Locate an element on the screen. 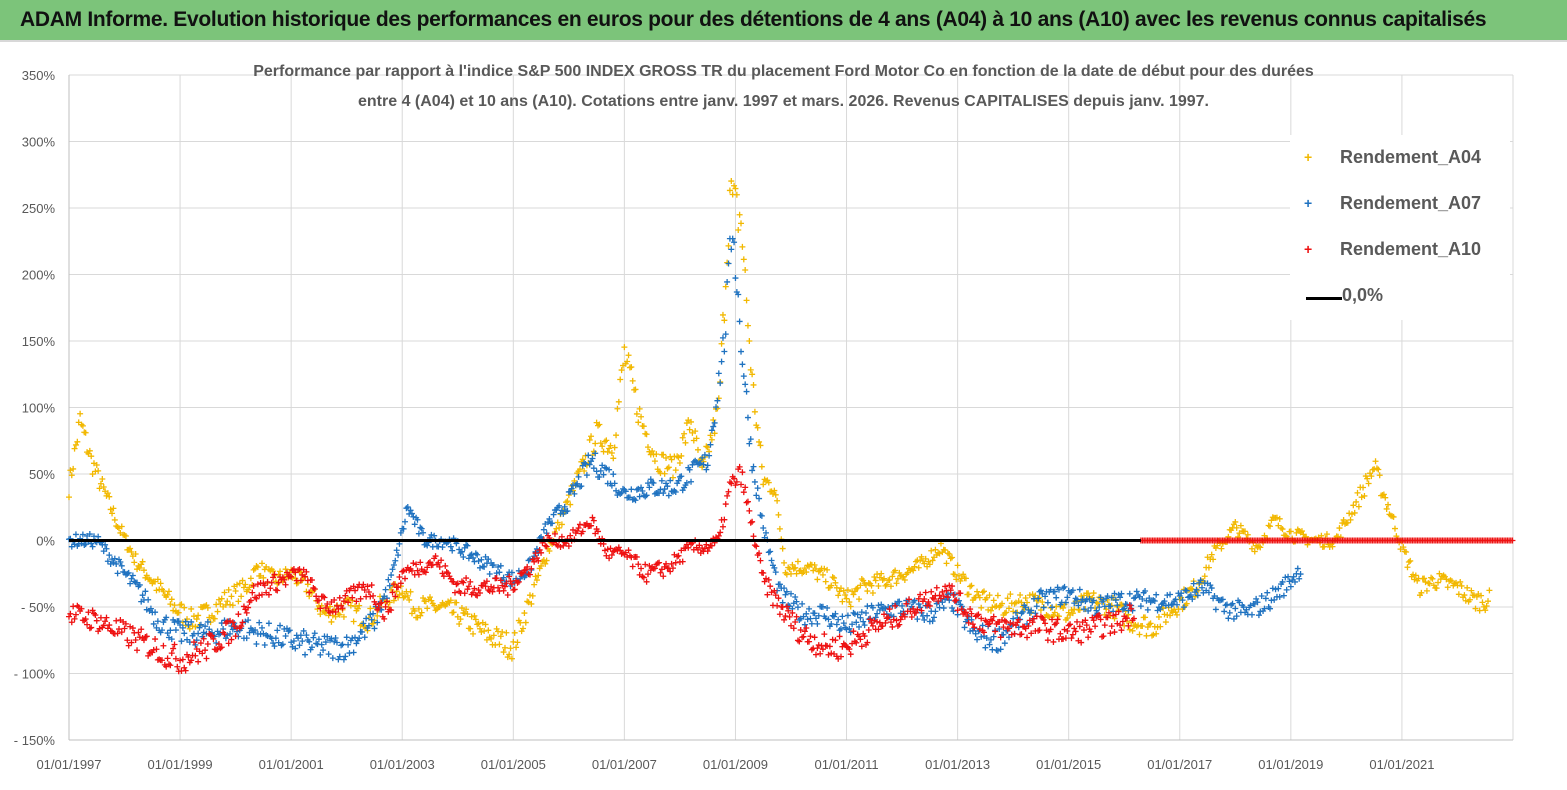  legend-marker-a04: + is located at coordinates (1308, 157).